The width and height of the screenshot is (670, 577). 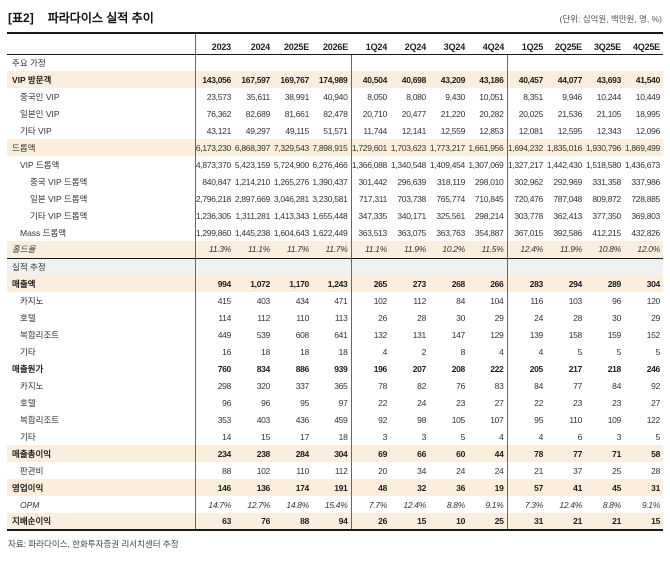 What do you see at coordinates (450, 232) in the screenshot?
I see `cell: 363,763` at bounding box center [450, 232].